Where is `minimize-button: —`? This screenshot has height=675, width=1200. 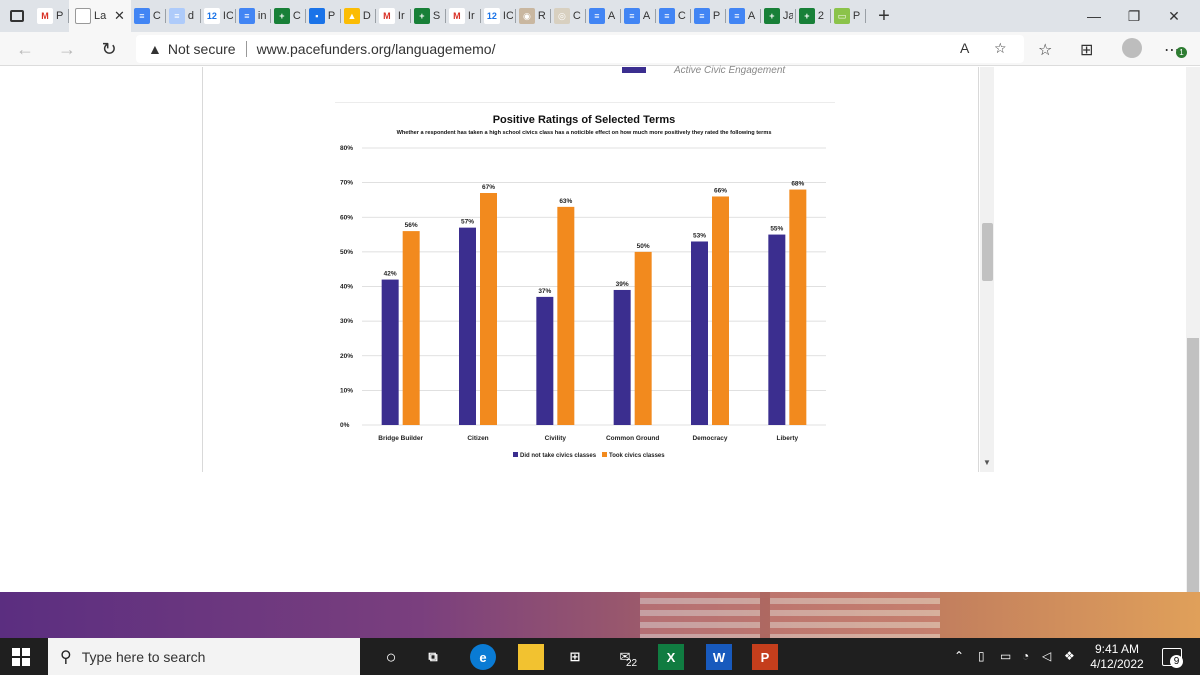
minimize-button: — is located at coordinates (1094, 16).